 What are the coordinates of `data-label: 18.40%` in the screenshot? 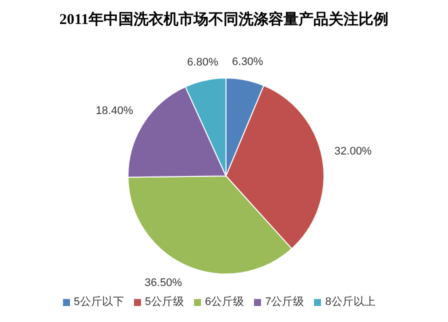 It's located at (115, 111).